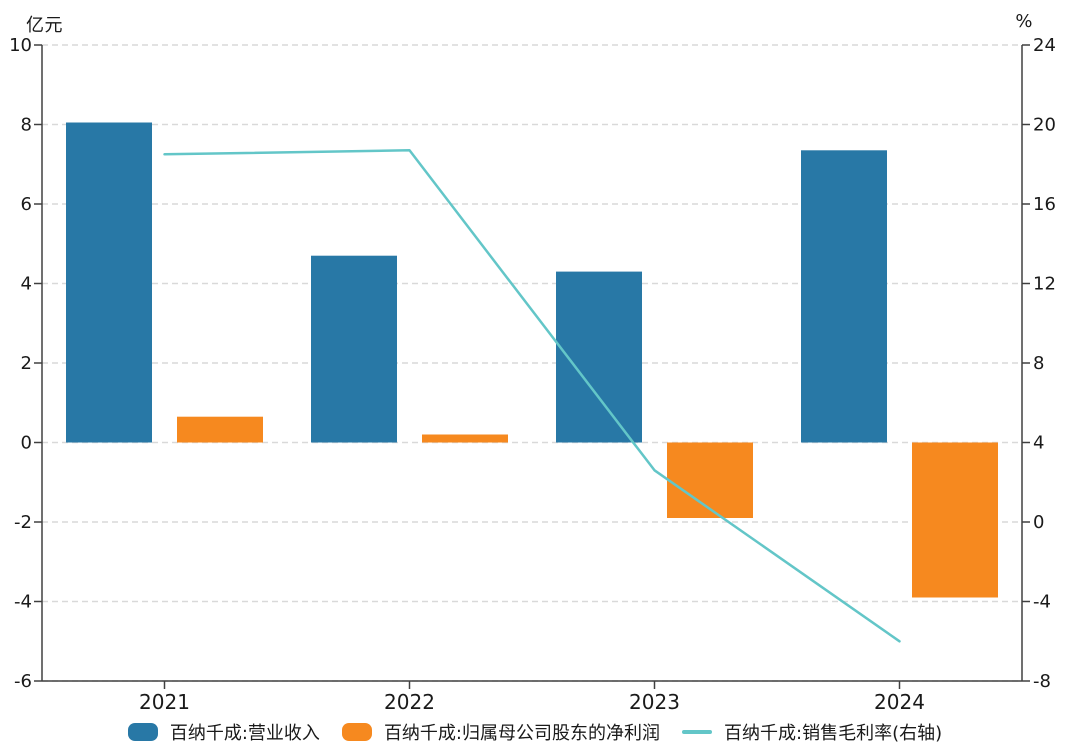  What do you see at coordinates (220, 429) in the screenshot?
I see `bar-series1-2021` at bounding box center [220, 429].